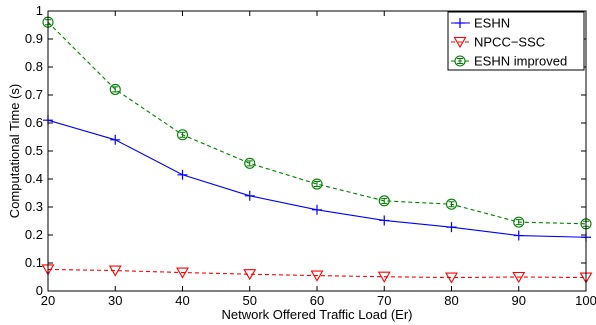 The image size is (596, 325). What do you see at coordinates (34, 38) in the screenshot?
I see `y-tick-label-9: 0.9` at bounding box center [34, 38].